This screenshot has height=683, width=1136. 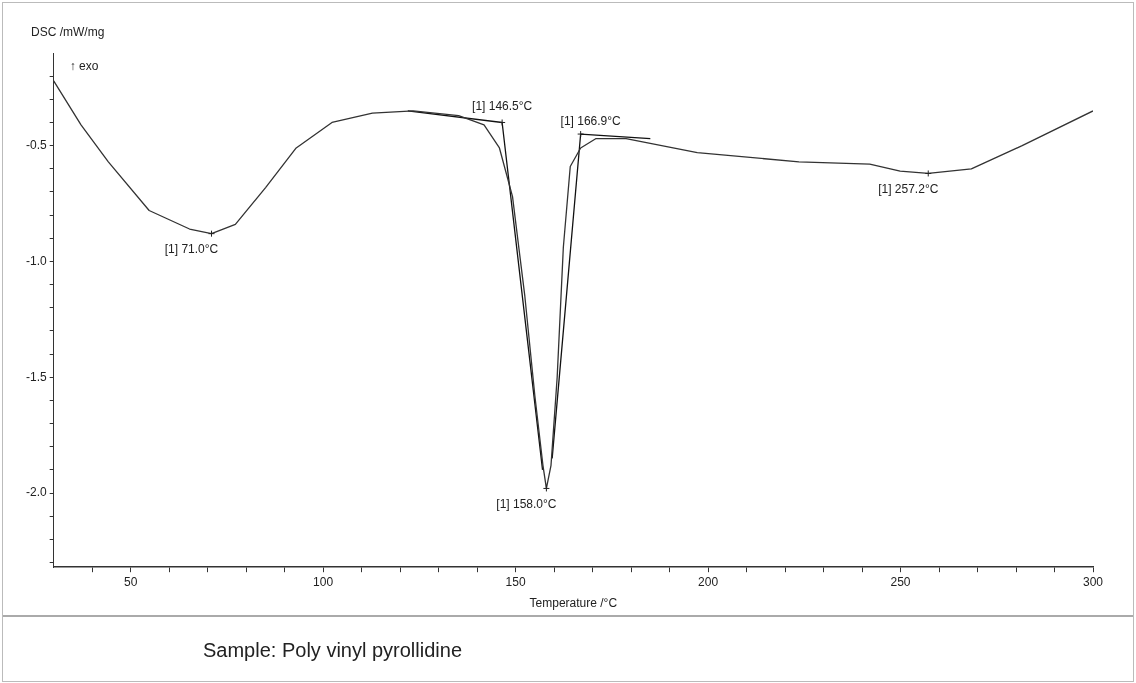 I want to click on x-tick-label: 100, so click(x=323, y=581).